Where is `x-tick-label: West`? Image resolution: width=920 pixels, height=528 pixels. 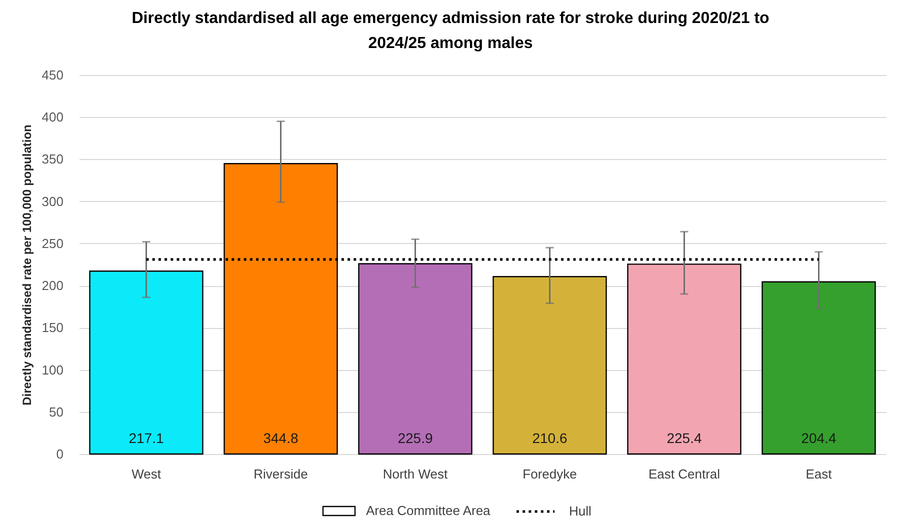 x-tick-label: West is located at coordinates (147, 474).